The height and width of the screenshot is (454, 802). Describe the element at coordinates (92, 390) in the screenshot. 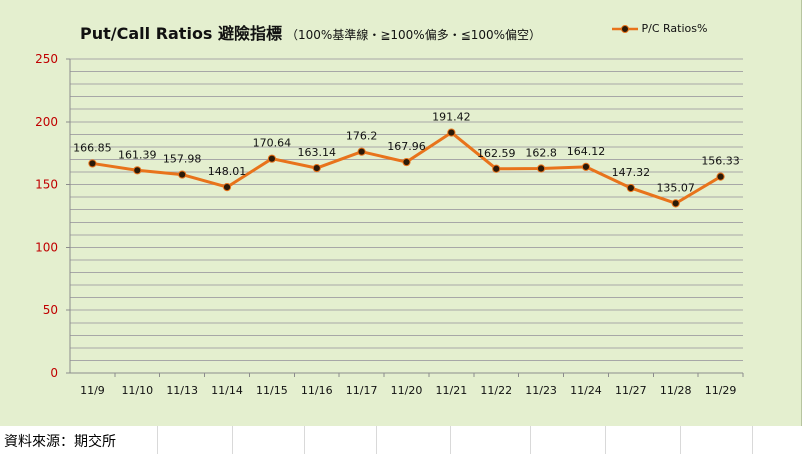

I see `x-tick-label: 11/9` at that location.